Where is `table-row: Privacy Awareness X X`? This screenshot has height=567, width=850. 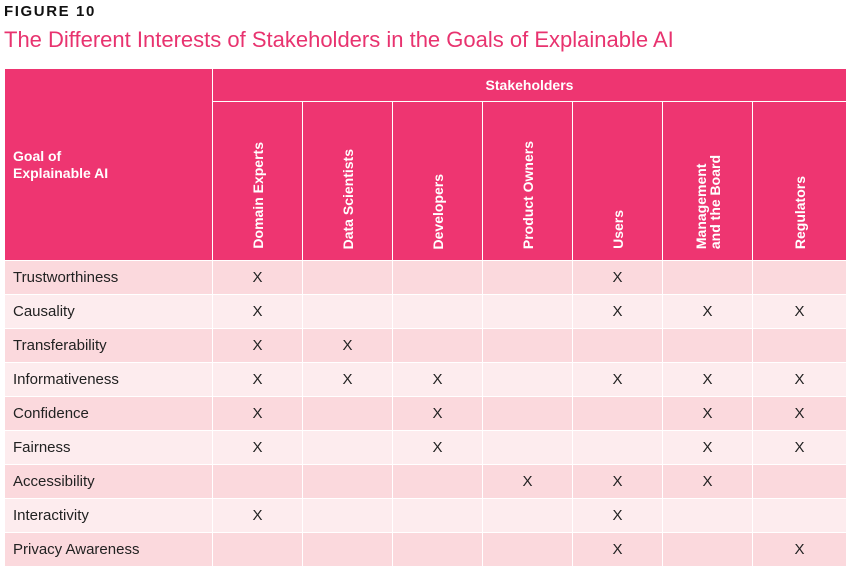
table-row: Privacy Awareness X X is located at coordinates (426, 549).